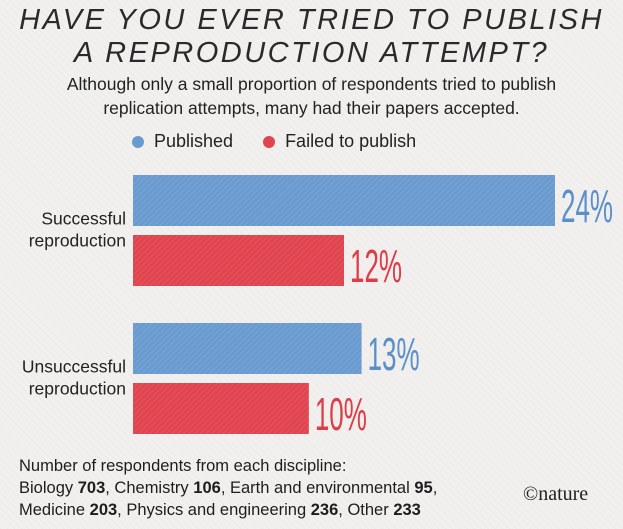 This screenshot has width=623, height=529. Describe the element at coordinates (52, 510) in the screenshot. I see `discipline-name: Medicine` at that location.